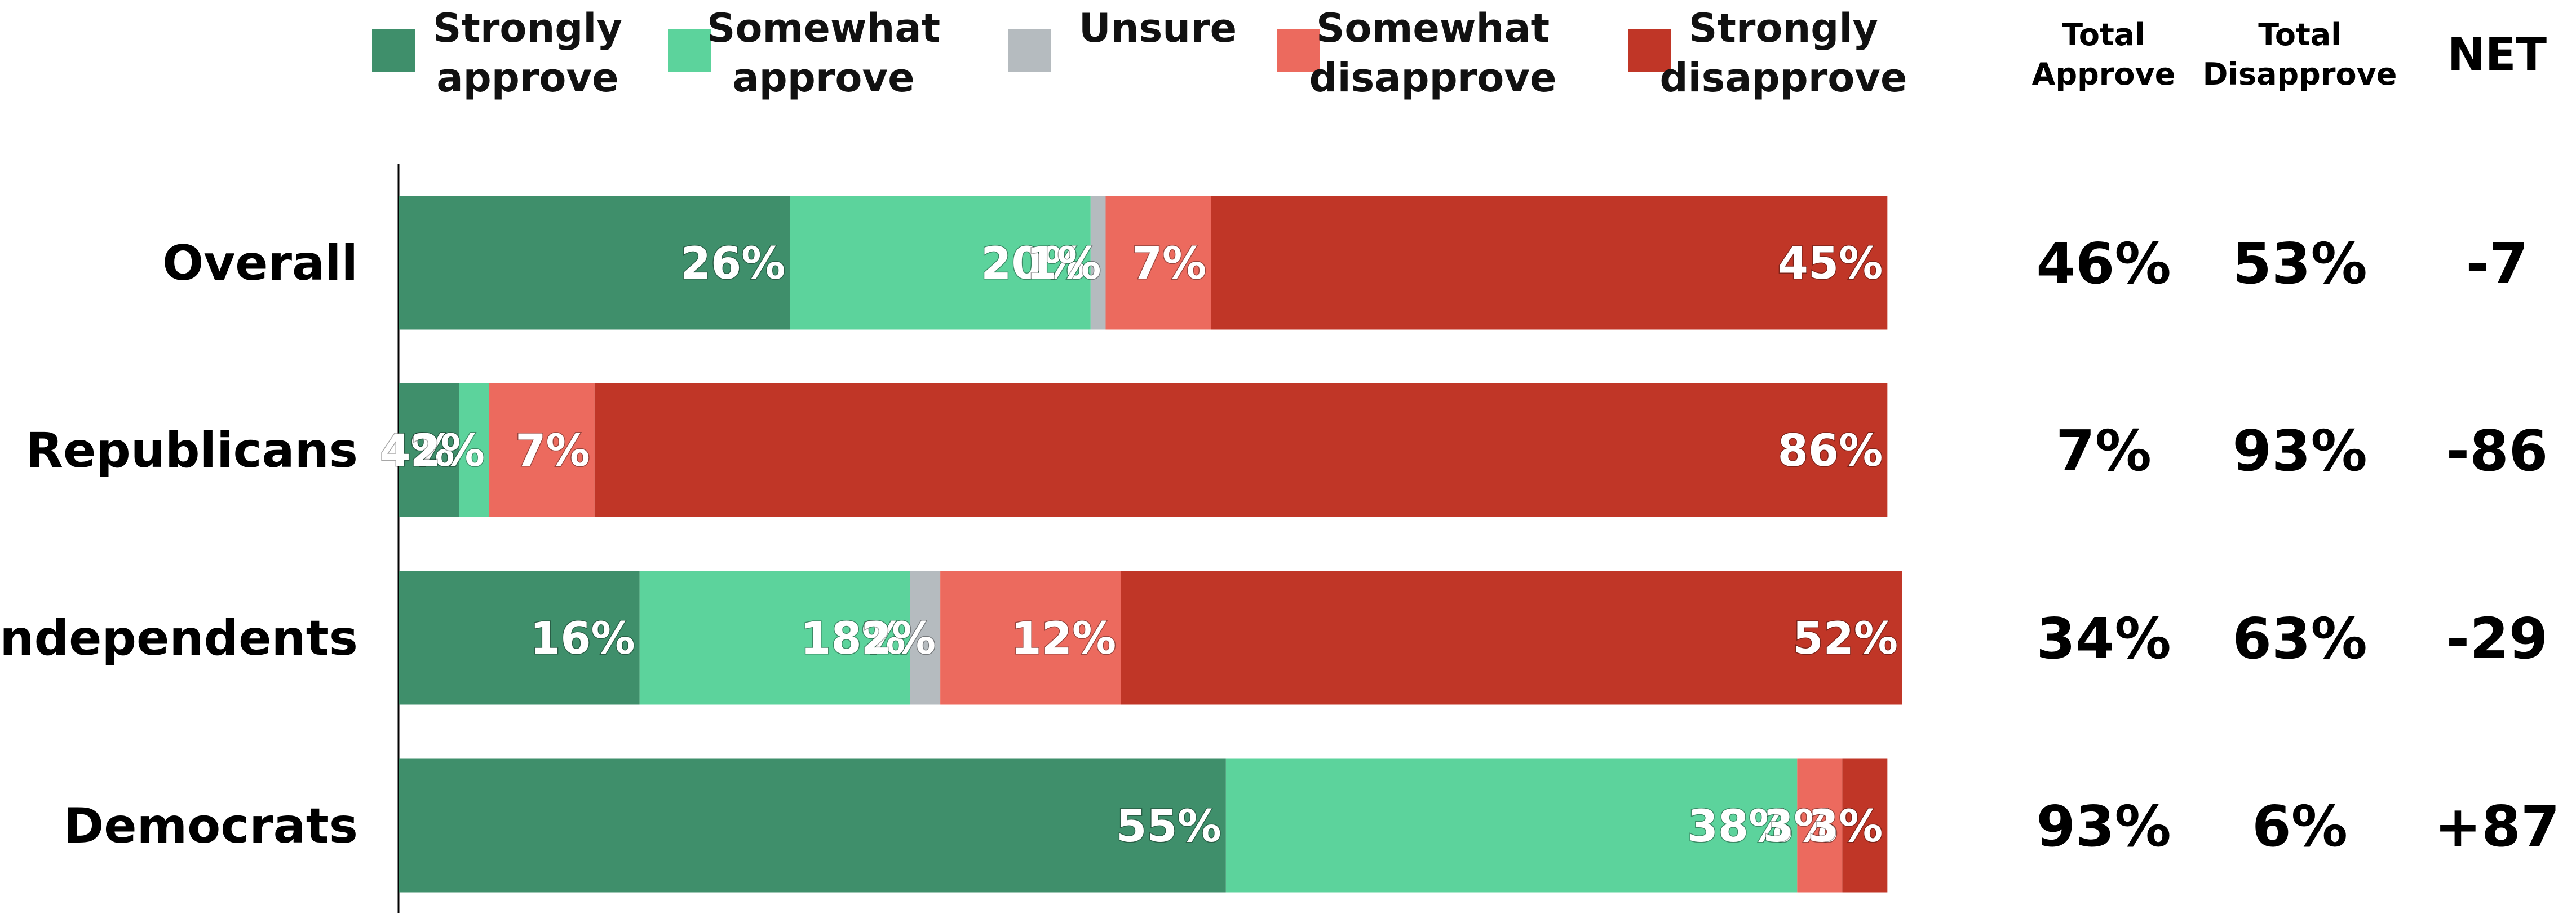 The height and width of the screenshot is (913, 2576). I want to click on data-label: 55%, so click(1168, 826).